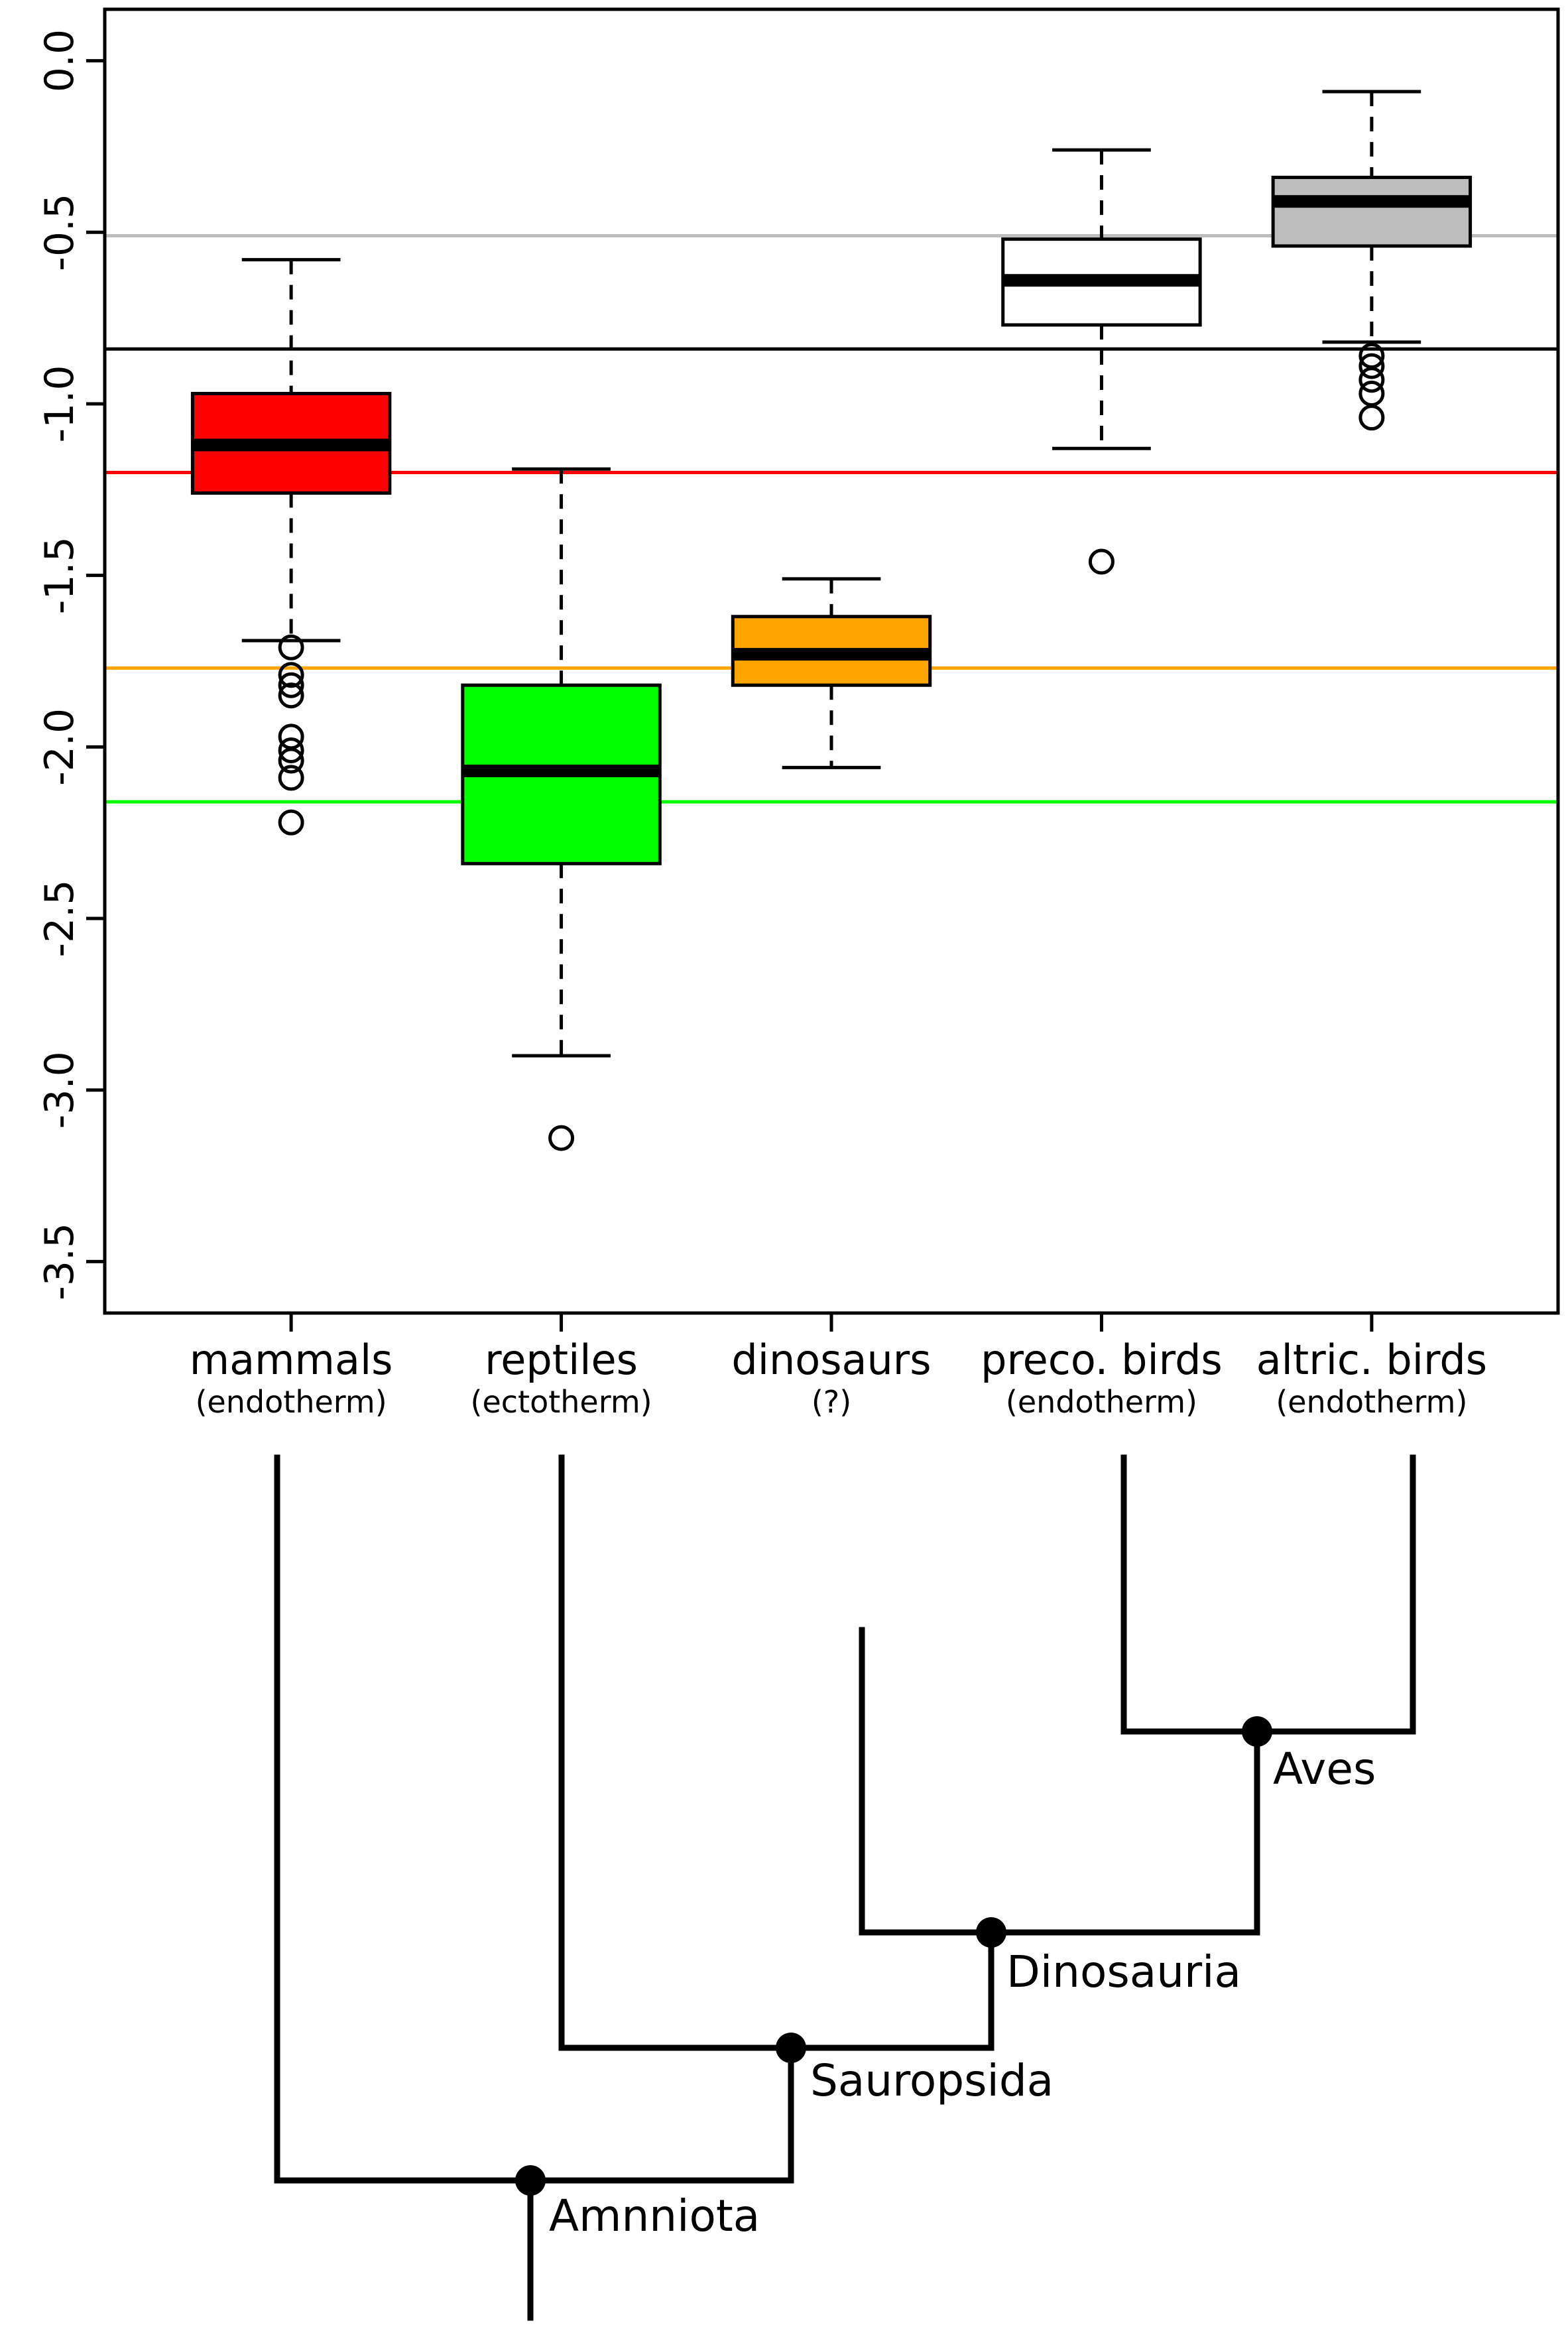 This screenshot has width=1568, height=2327. Describe the element at coordinates (654, 2215) in the screenshot. I see `clade-label-amniota: Amnniota` at that location.